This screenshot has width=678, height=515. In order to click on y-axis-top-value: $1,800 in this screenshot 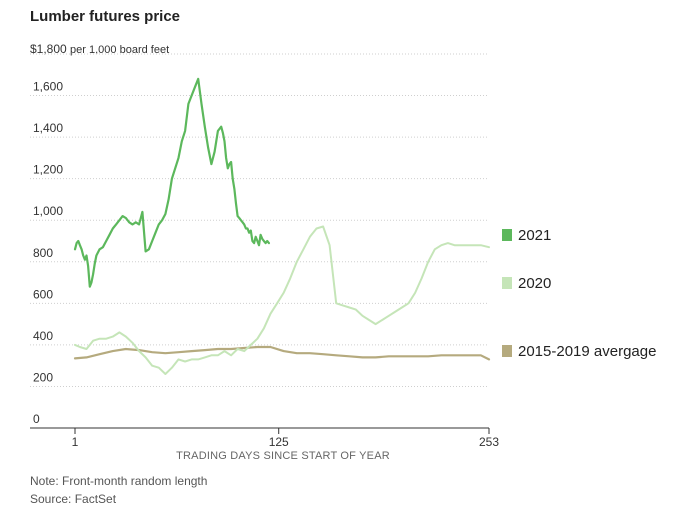, I will do `click(48, 49)`.